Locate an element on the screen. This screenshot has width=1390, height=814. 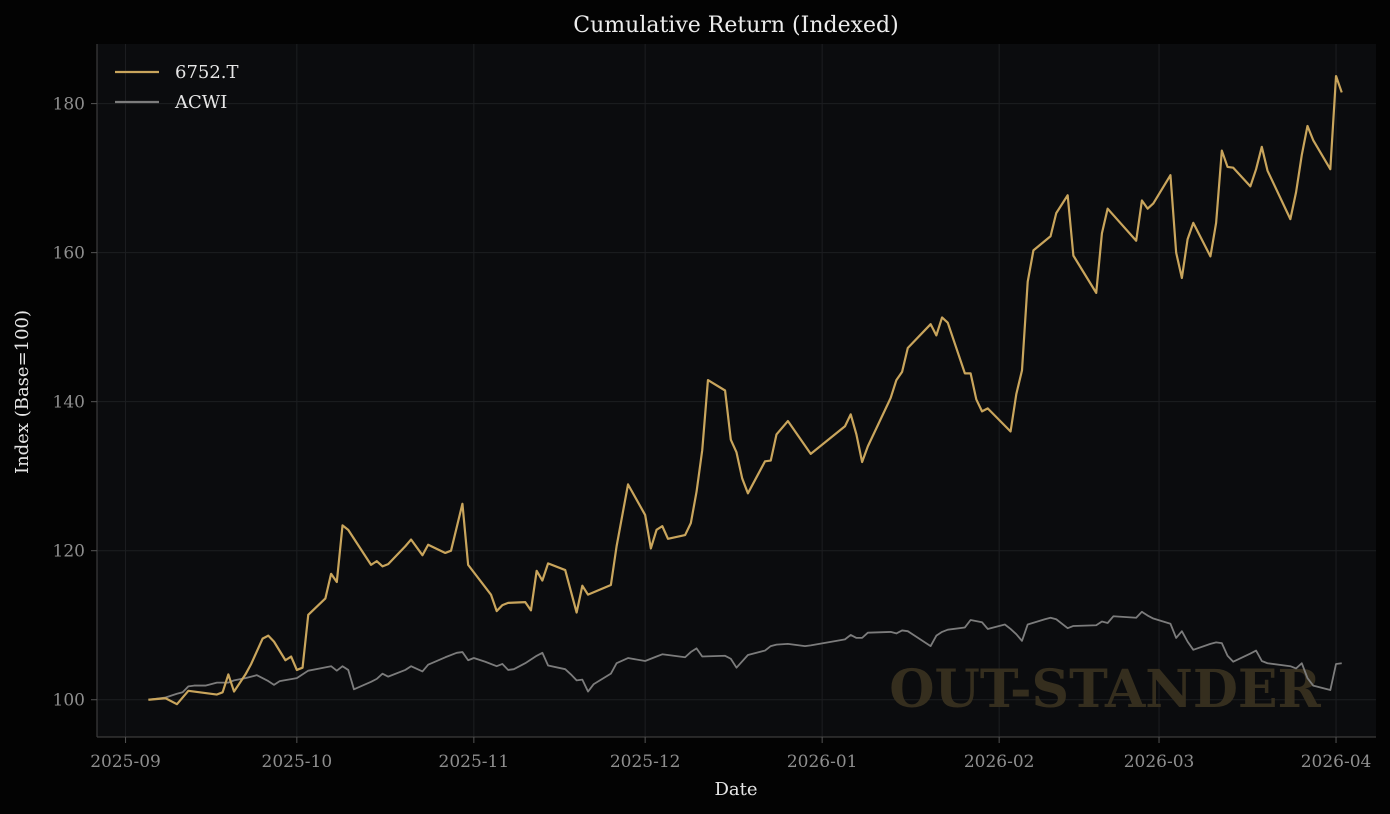
series-line-acwi is located at coordinates (745, 655).